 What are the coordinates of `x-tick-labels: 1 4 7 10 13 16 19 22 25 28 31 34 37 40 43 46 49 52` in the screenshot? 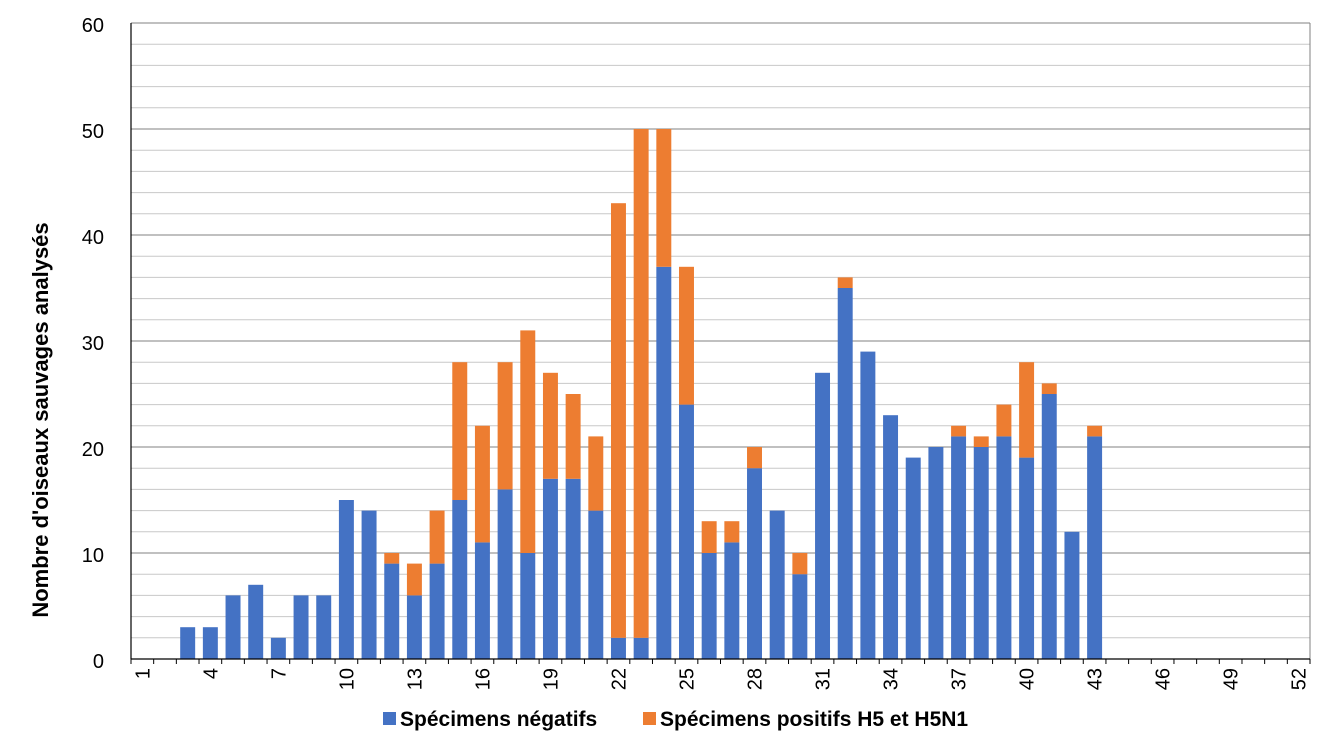 It's located at (721, 679).